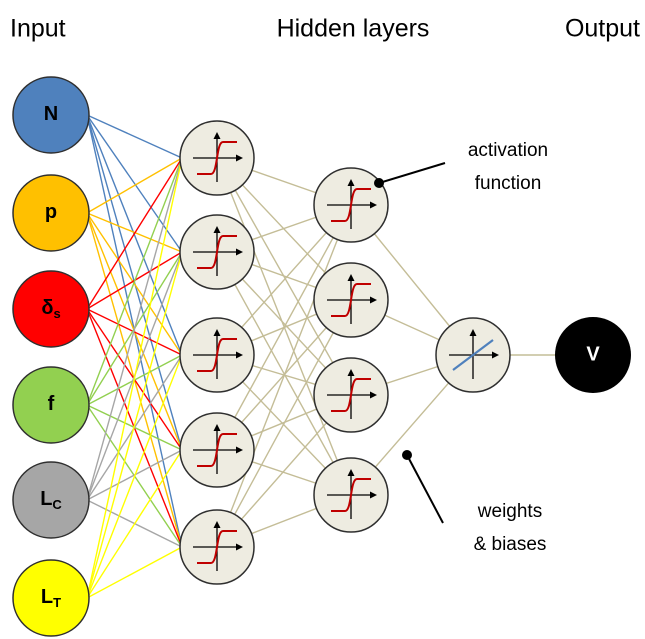 This screenshot has width=645, height=639. I want to click on label-main: f, so click(51, 404).